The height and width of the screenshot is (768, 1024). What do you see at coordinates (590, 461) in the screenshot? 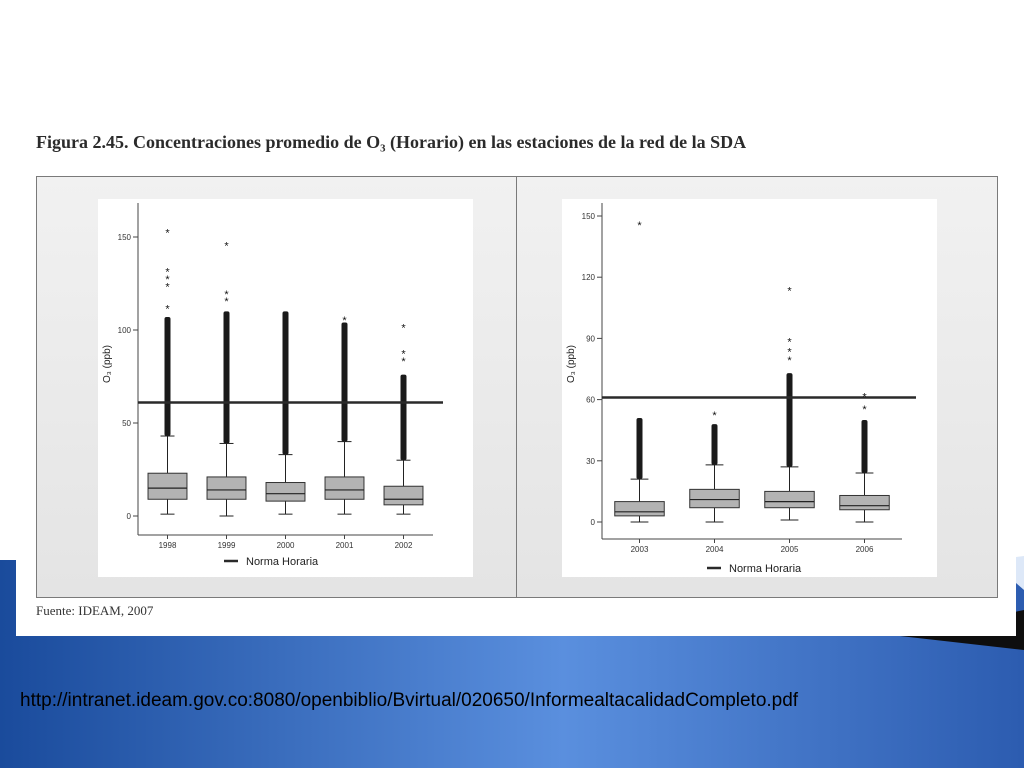
I see `y-tick-label: 30` at bounding box center [590, 461].